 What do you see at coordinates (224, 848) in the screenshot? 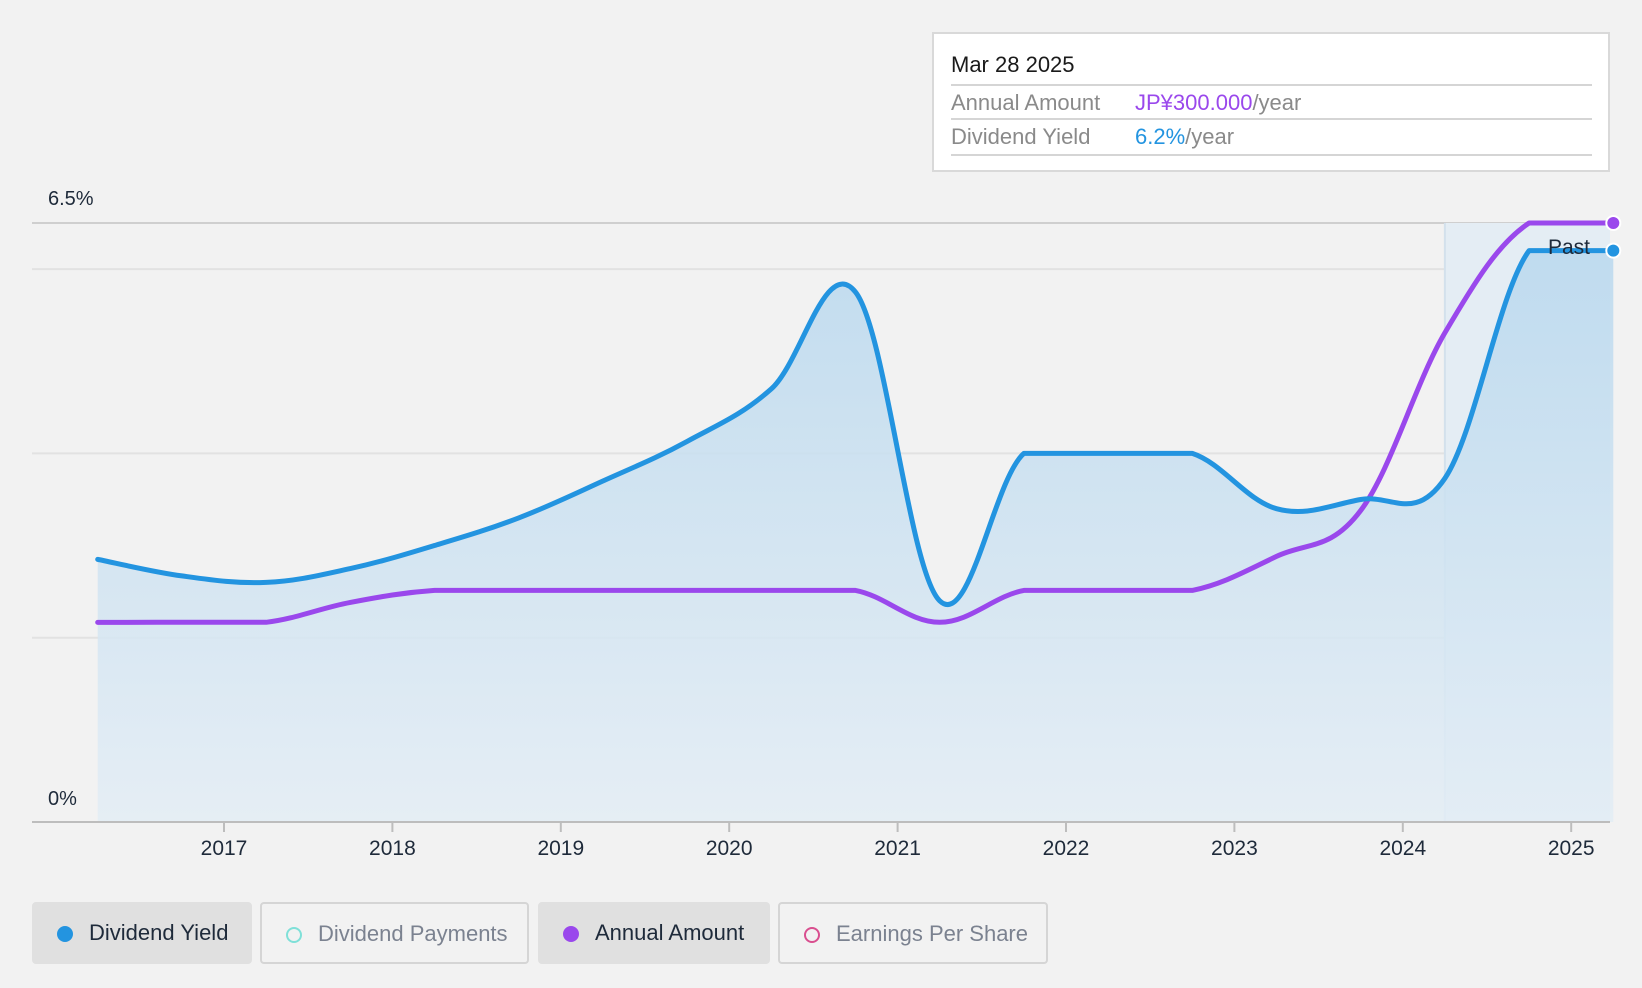
I see `x-tick-label: 2017` at bounding box center [224, 848].